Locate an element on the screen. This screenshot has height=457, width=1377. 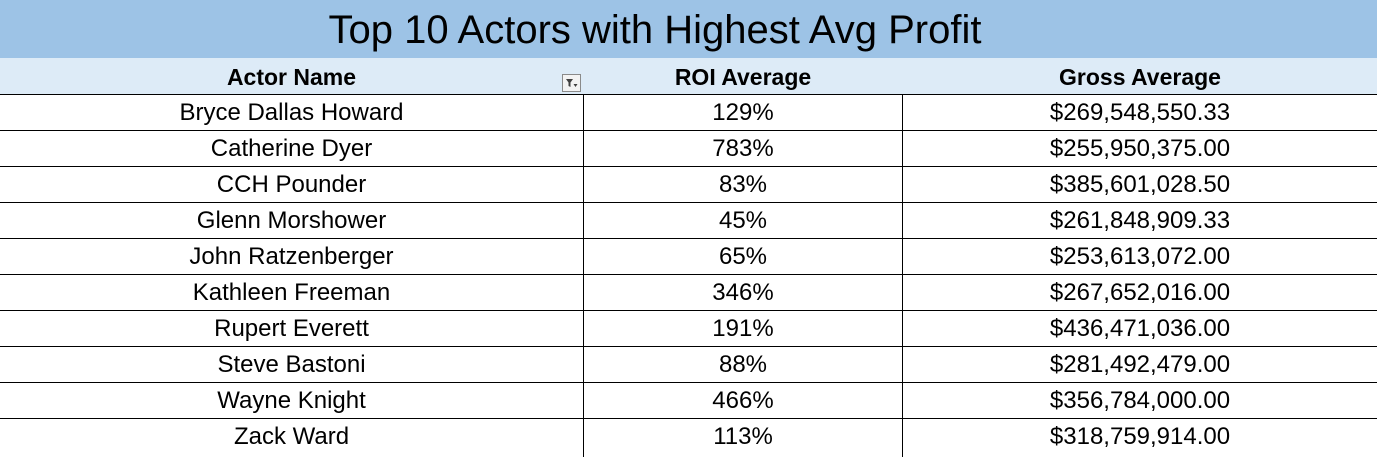
cell-actor-name: CCH Pounder is located at coordinates (291, 184).